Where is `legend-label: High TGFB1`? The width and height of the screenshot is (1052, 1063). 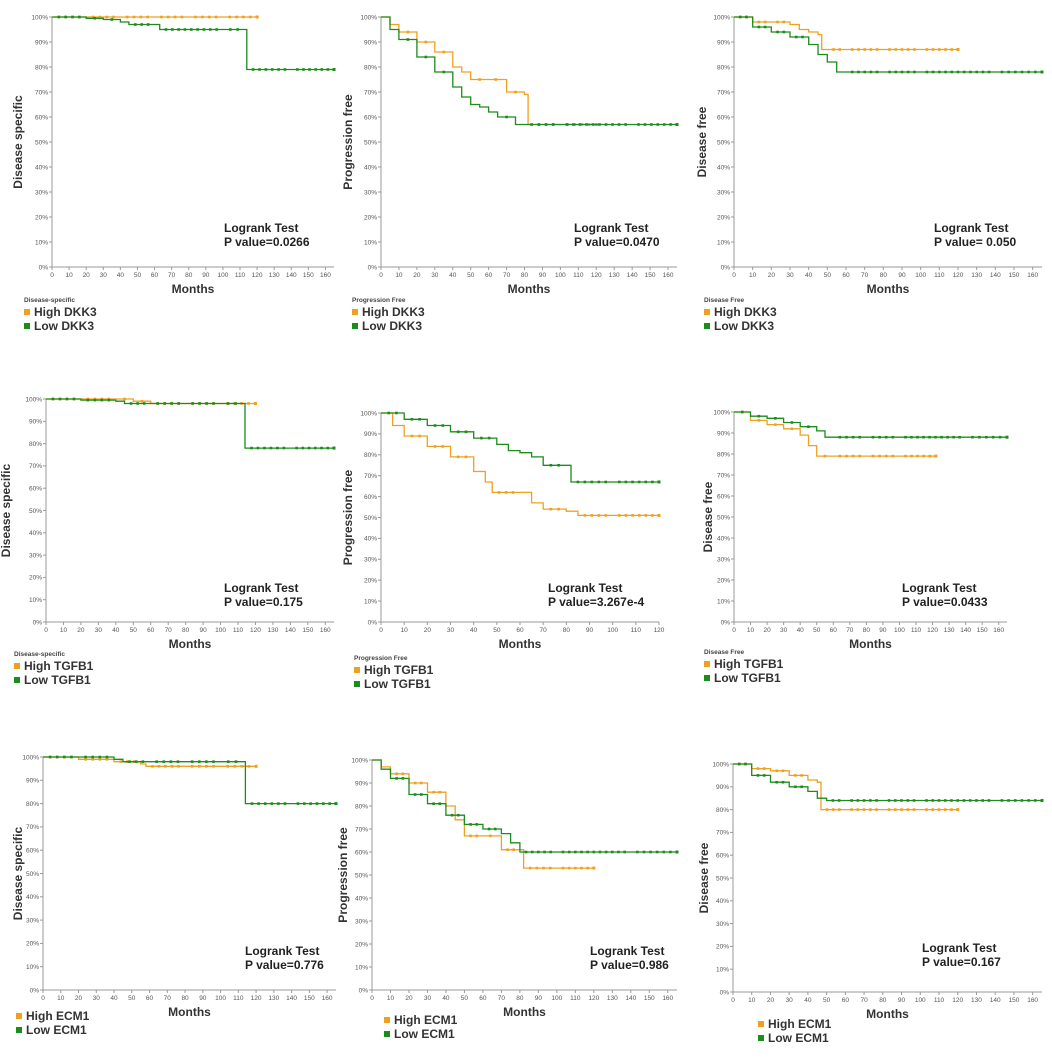 legend-label: High TGFB1 is located at coordinates (749, 664).